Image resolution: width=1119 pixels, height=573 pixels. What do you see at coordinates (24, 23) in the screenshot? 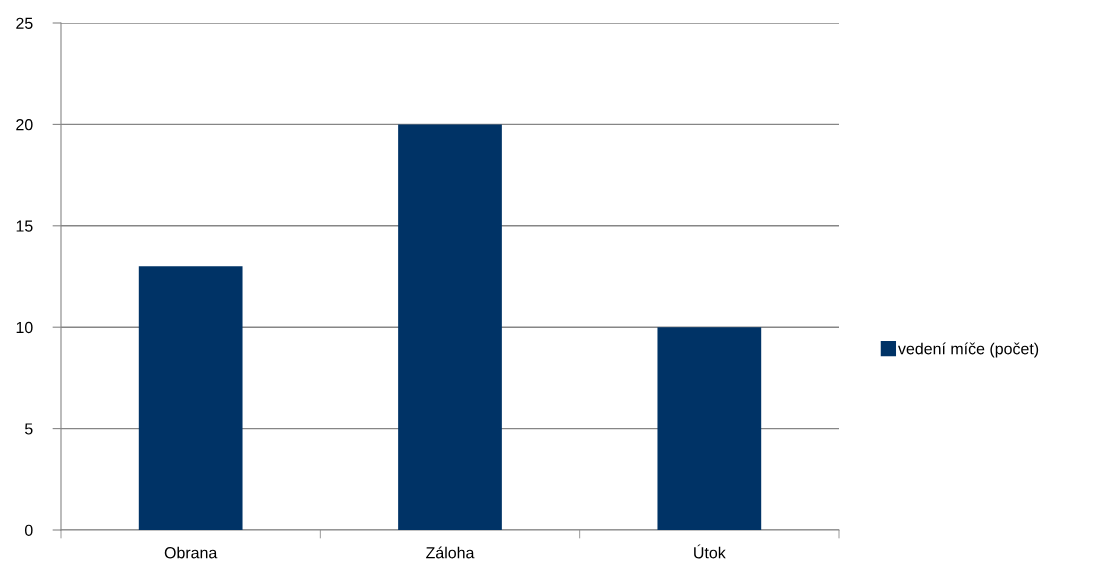
I see `y-tick-label: 25` at bounding box center [24, 23].